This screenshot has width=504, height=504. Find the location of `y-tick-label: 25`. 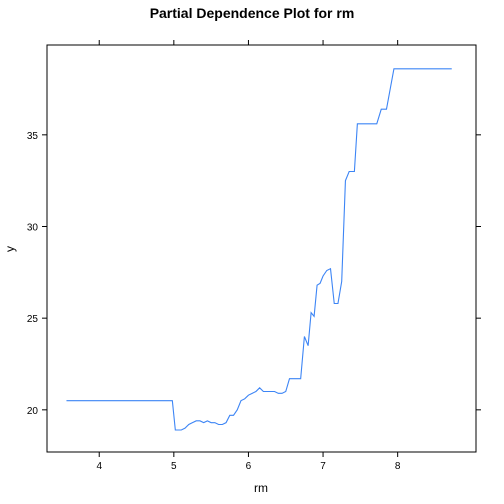

y-tick-label: 25 is located at coordinates (33, 319).